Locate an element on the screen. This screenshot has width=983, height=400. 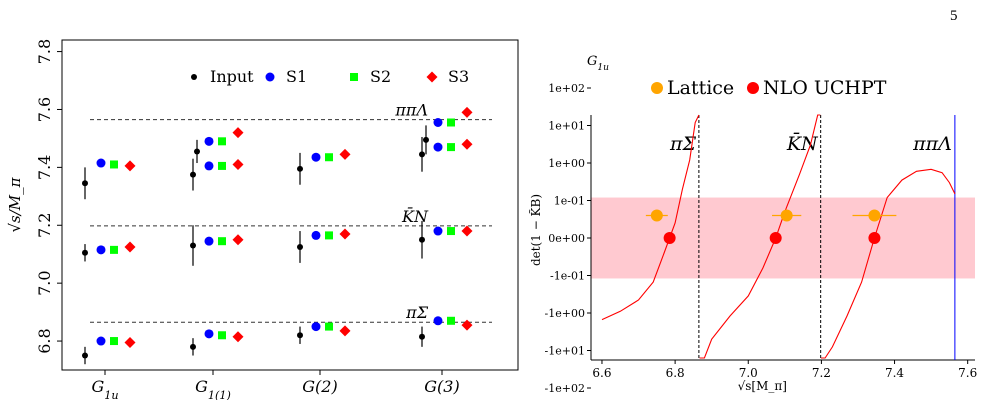
y-axis-label: det(1 − K̃B) is located at coordinates (535, 230).